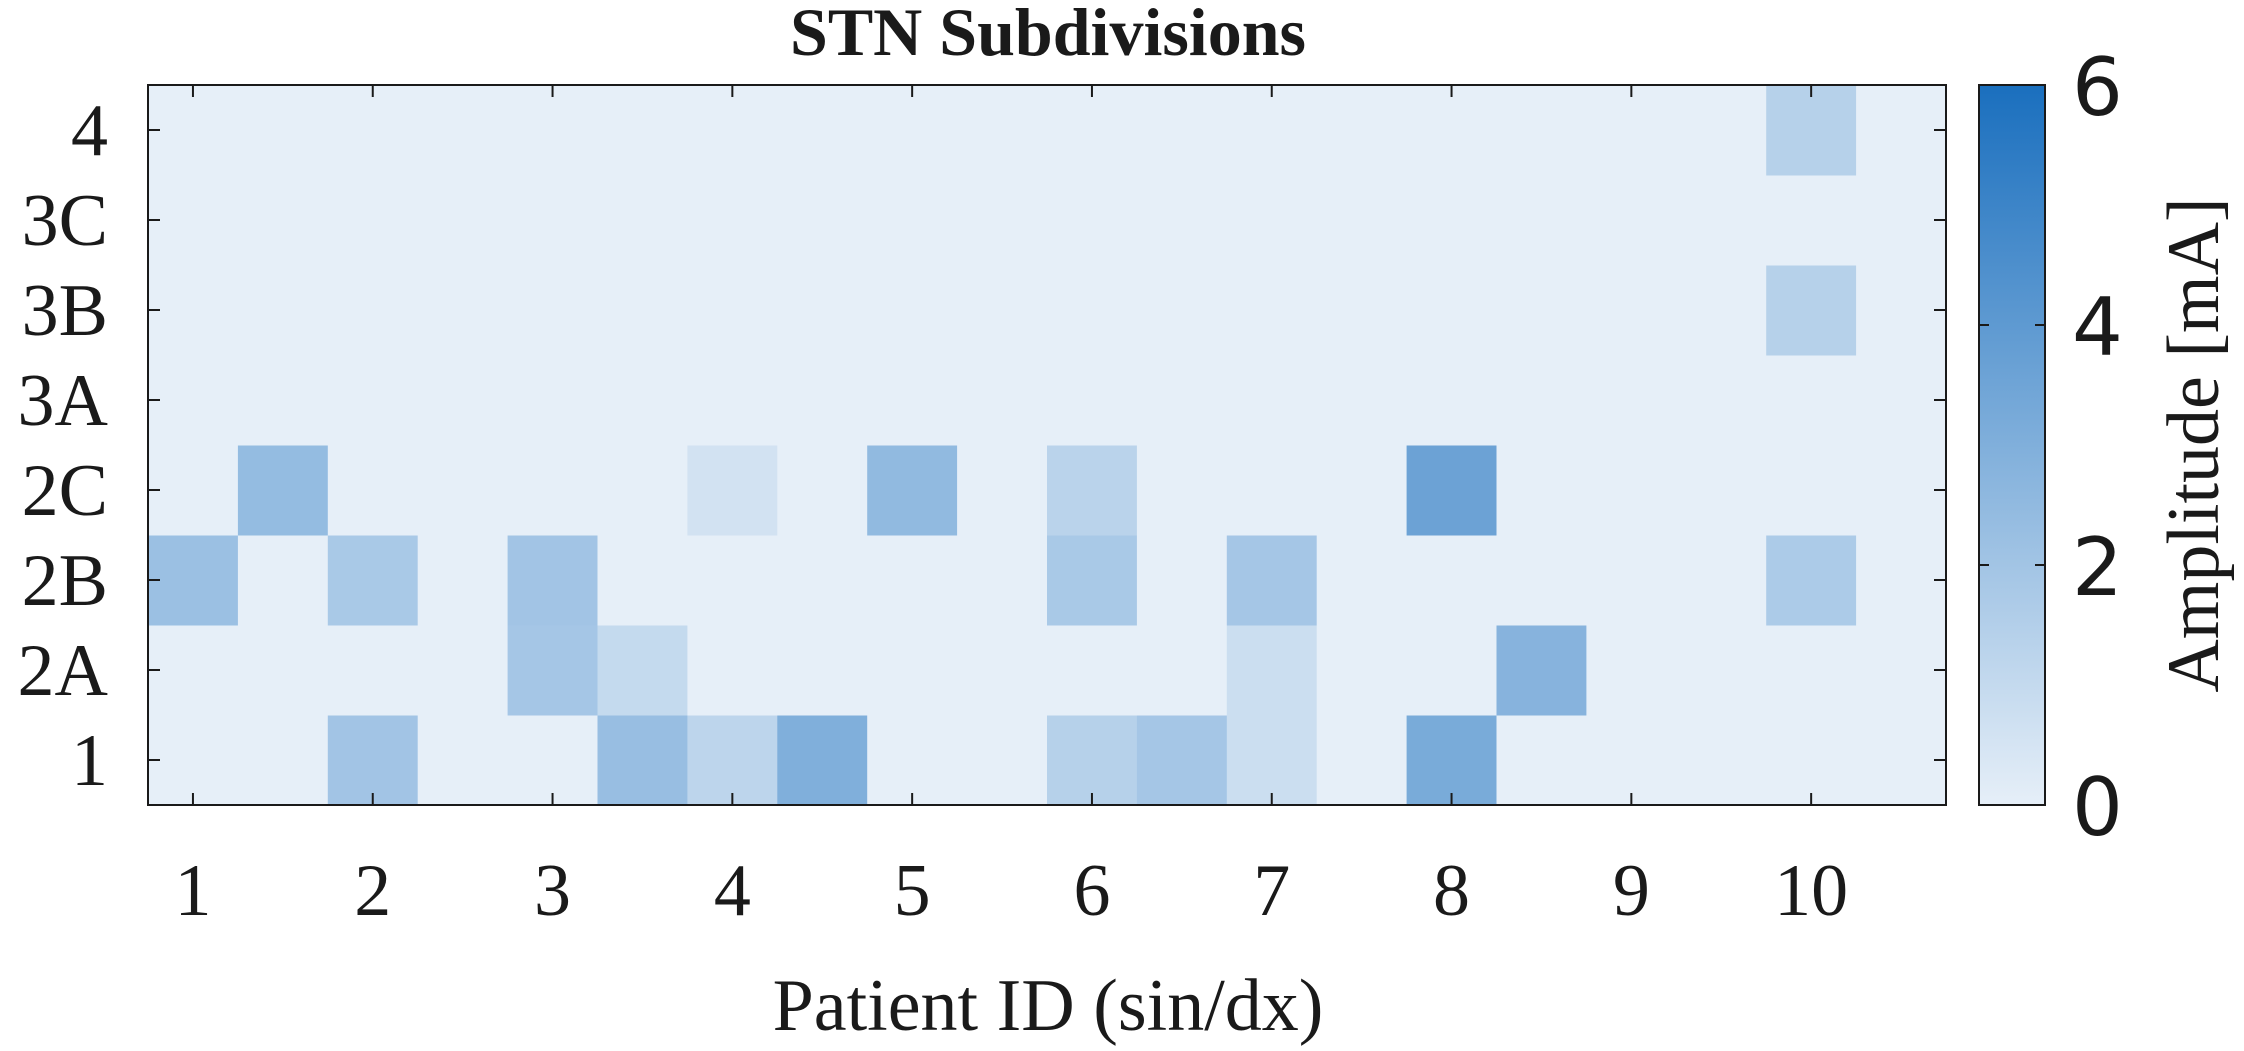 This screenshot has height=1051, width=2244. What do you see at coordinates (912, 891) in the screenshot?
I see `x-tick-label: 5` at bounding box center [912, 891].